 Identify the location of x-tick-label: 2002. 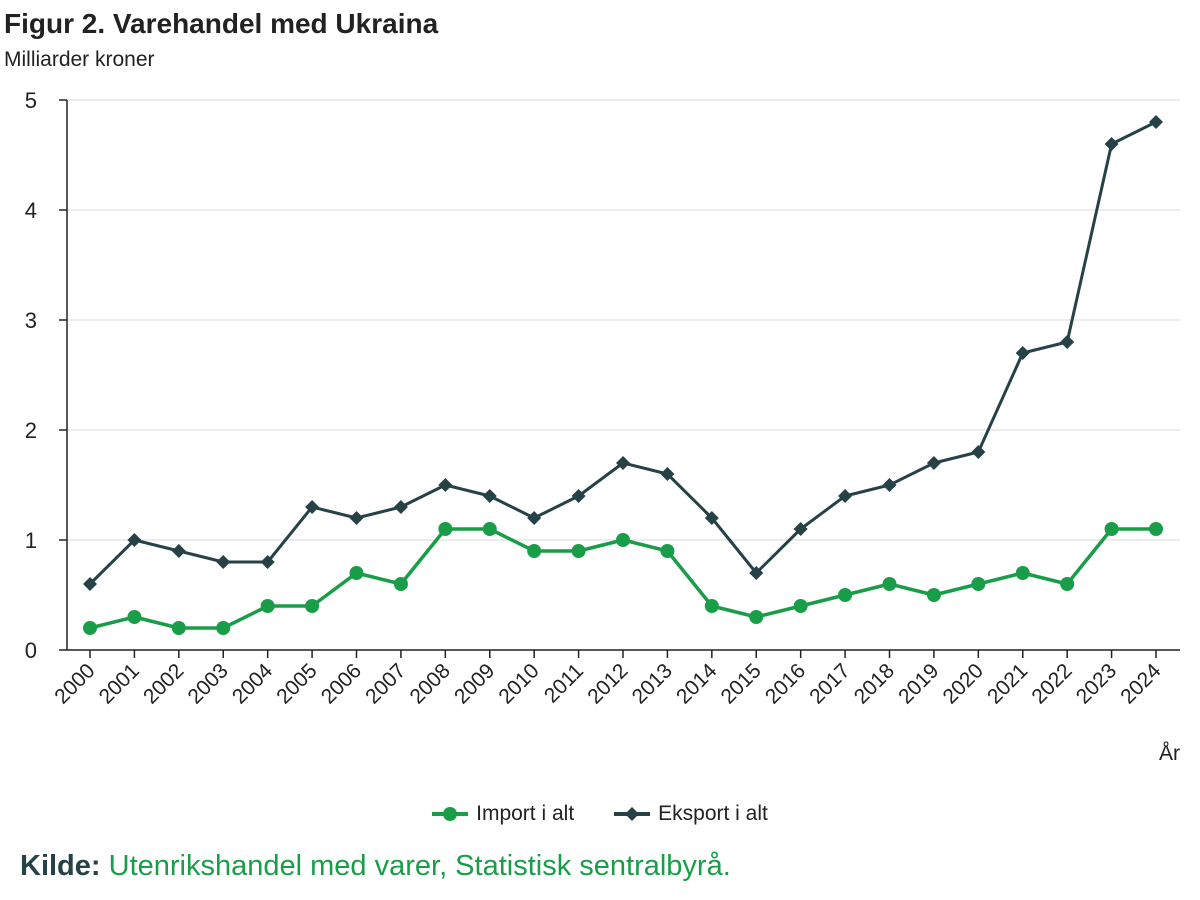
(163, 683).